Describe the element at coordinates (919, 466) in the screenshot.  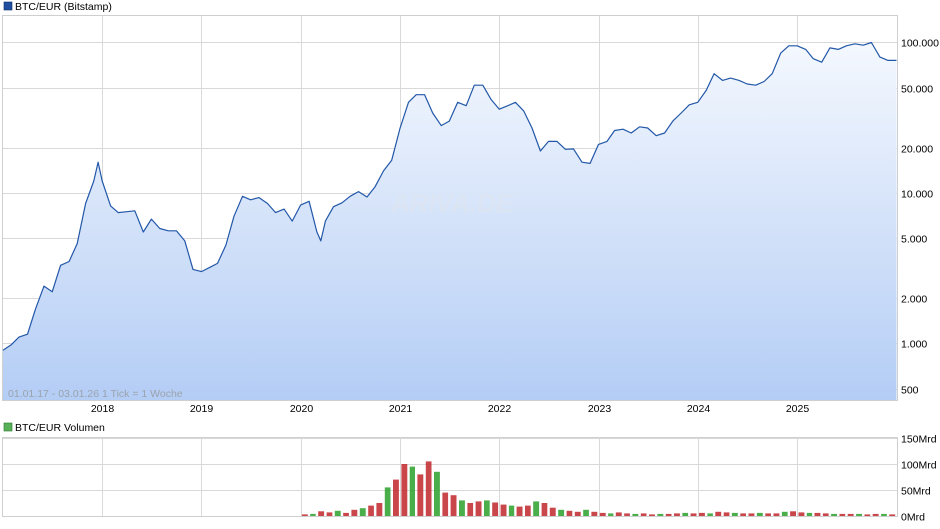
I see `volume-y-tick-label: 100Mrd` at that location.